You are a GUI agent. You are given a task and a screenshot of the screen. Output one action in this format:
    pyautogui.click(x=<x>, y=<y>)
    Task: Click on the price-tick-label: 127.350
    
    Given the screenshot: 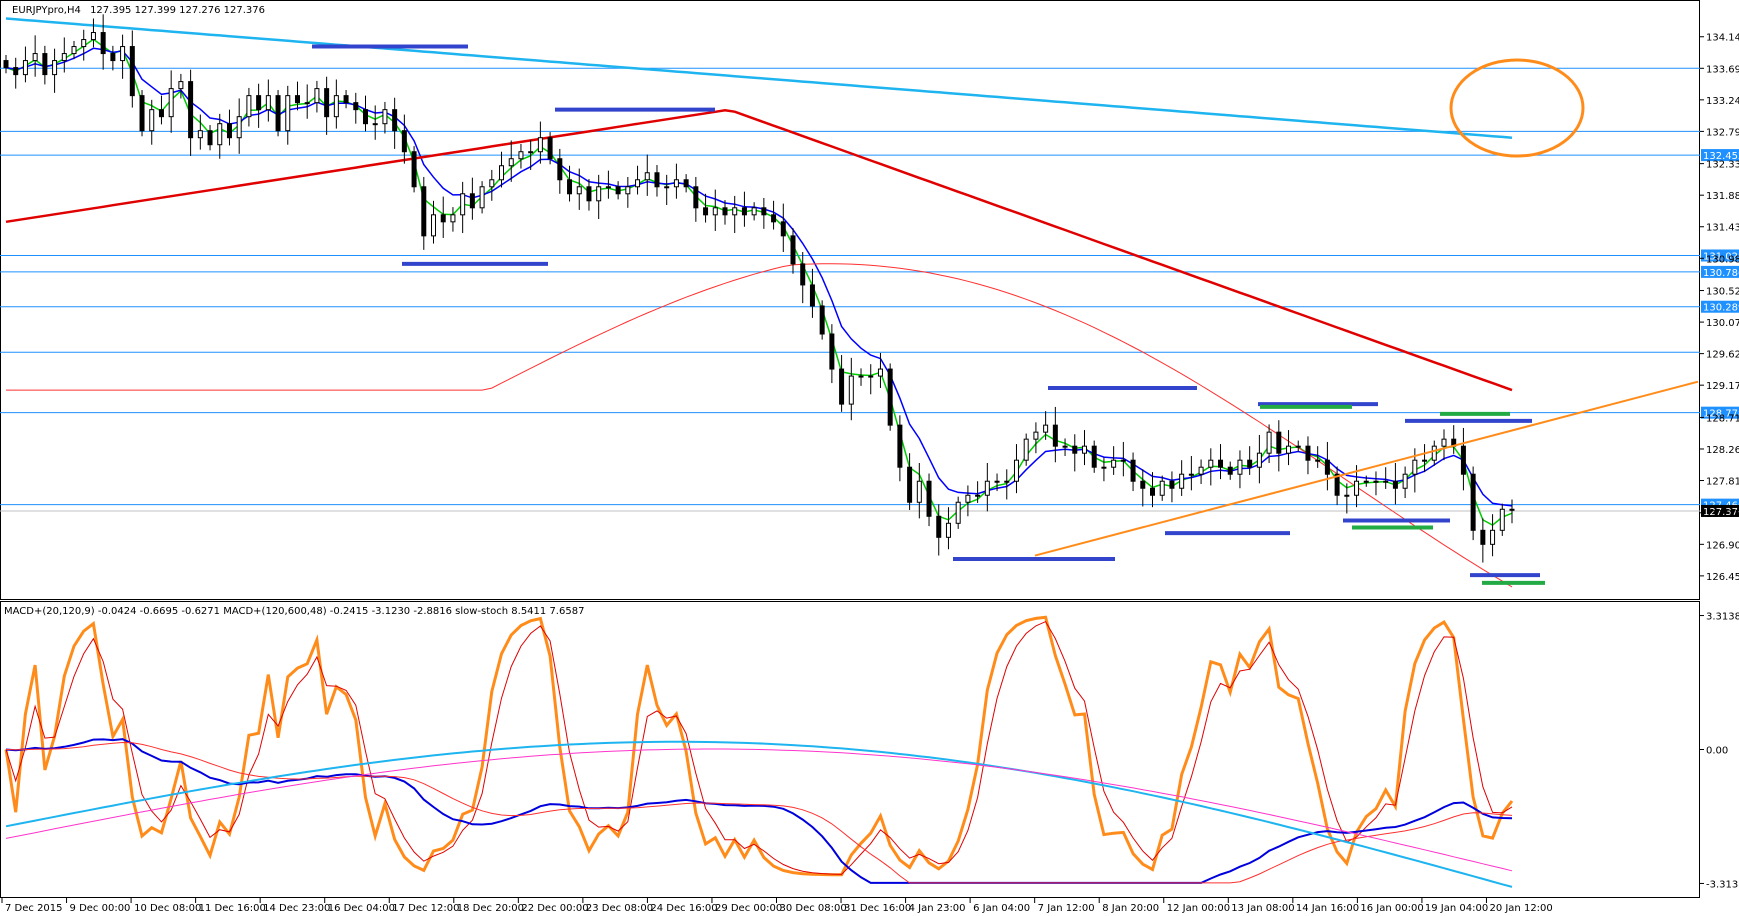 What is the action you would take?
    pyautogui.click(x=1722, y=514)
    